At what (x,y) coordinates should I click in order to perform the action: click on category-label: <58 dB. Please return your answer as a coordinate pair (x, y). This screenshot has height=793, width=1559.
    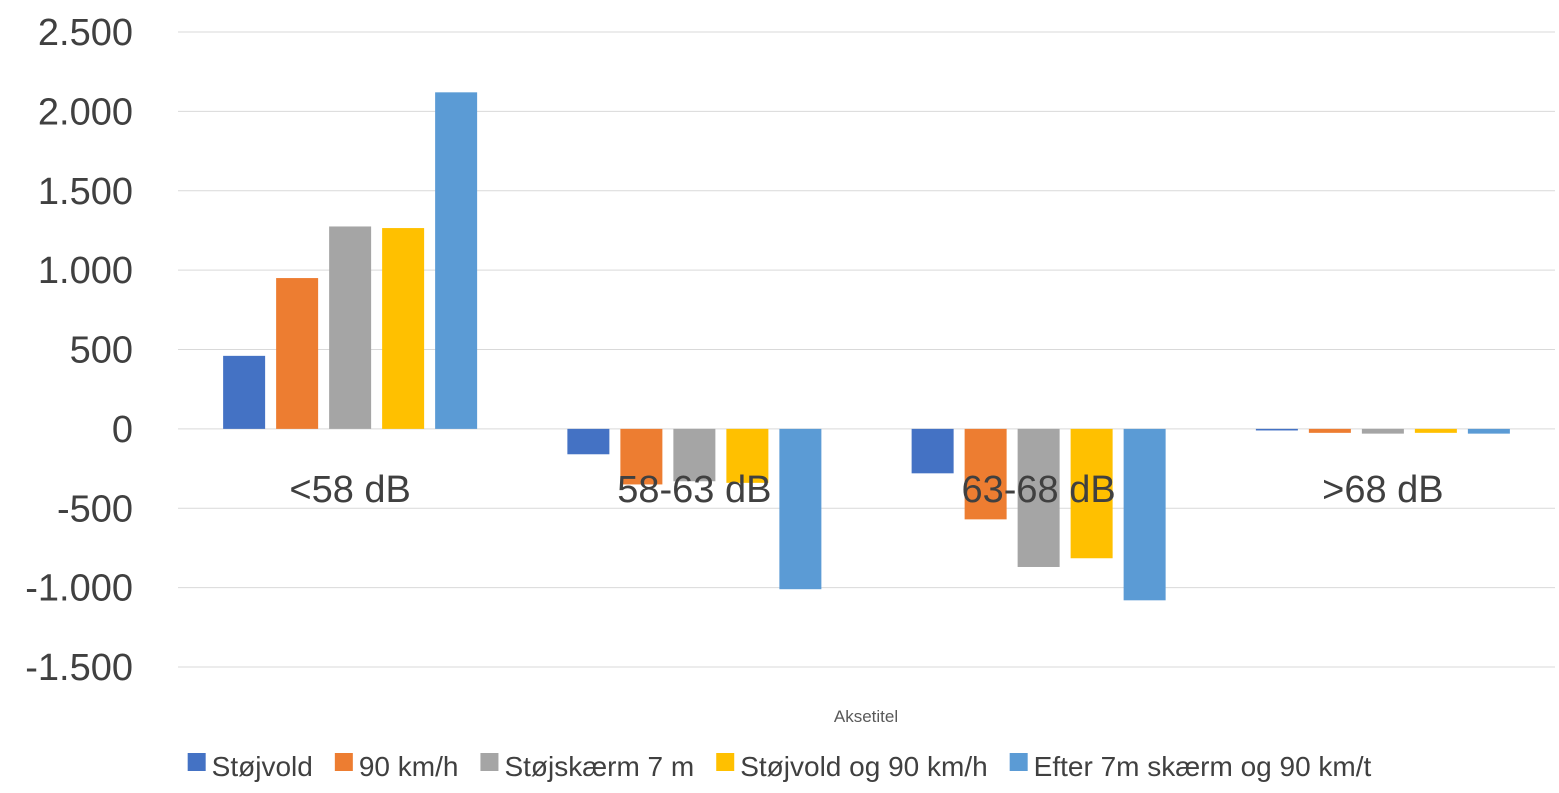
    Looking at the image, I should click on (350, 490).